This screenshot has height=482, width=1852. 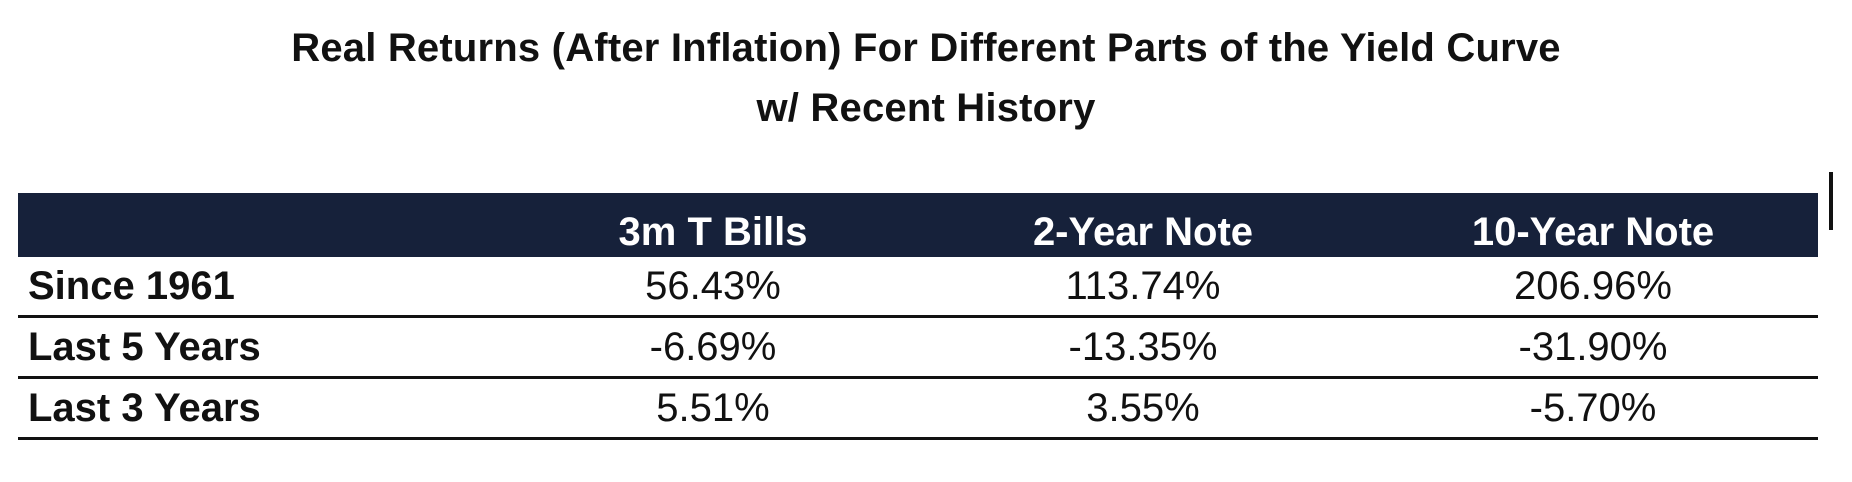 I want to click on table-cell: -13.35%, so click(x=1143, y=347).